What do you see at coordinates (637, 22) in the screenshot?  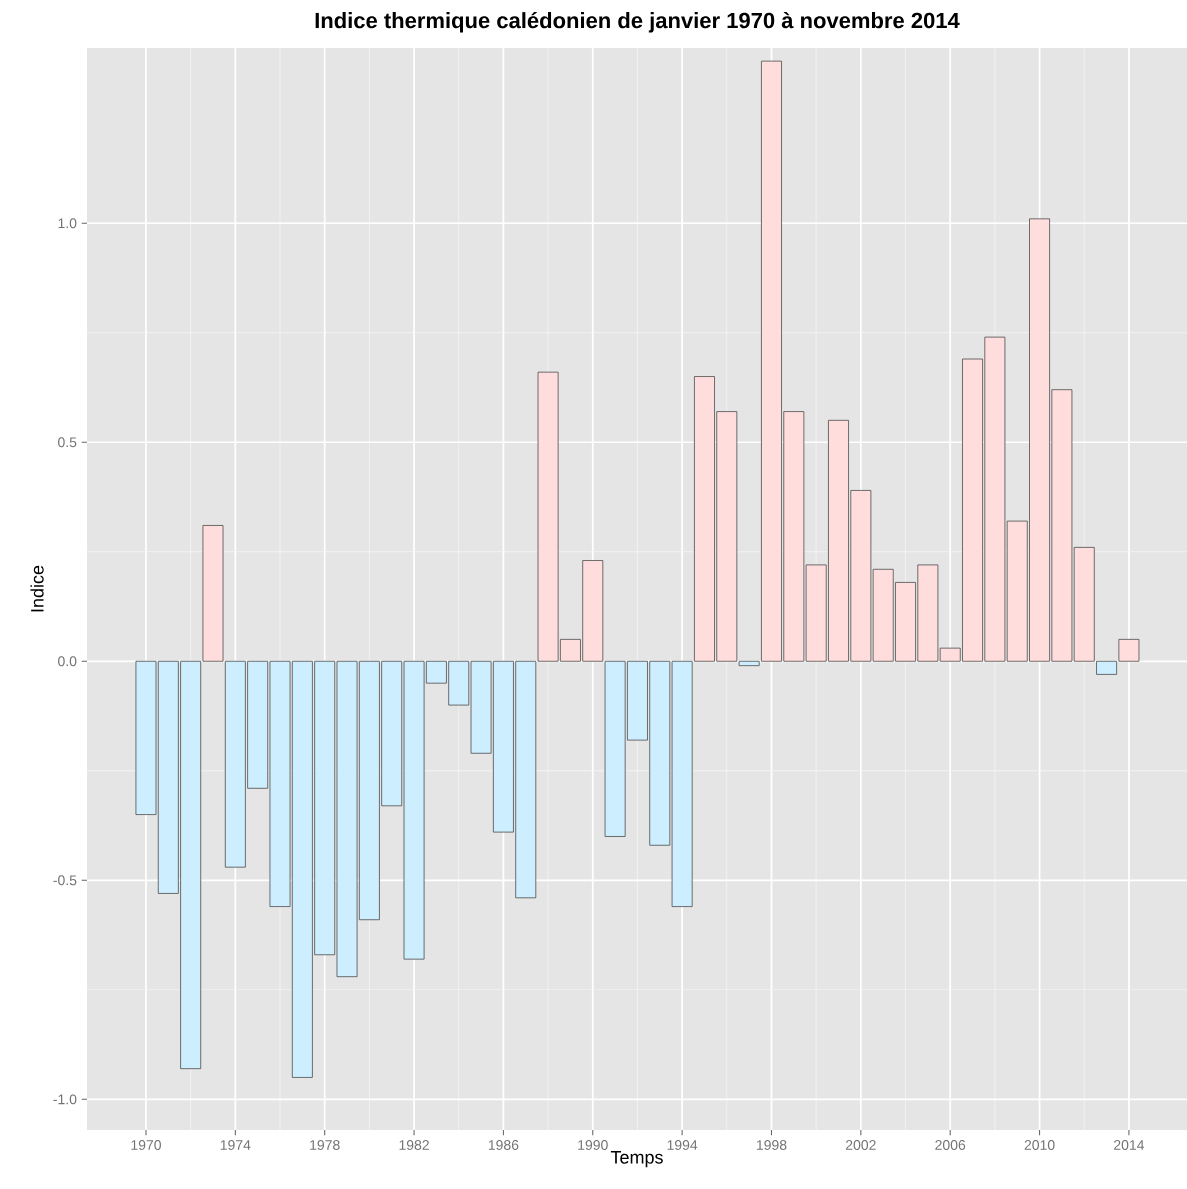 I see `chart-title: Indice thermique calédonien de janvier 1970 à novembre 2014` at bounding box center [637, 22].